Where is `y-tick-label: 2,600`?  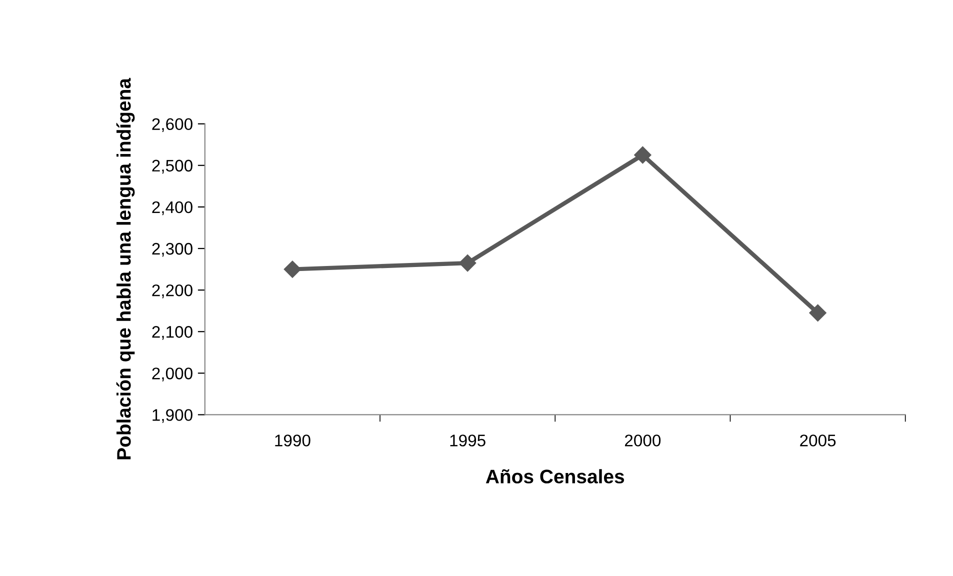
y-tick-label: 2,600 is located at coordinates (172, 125).